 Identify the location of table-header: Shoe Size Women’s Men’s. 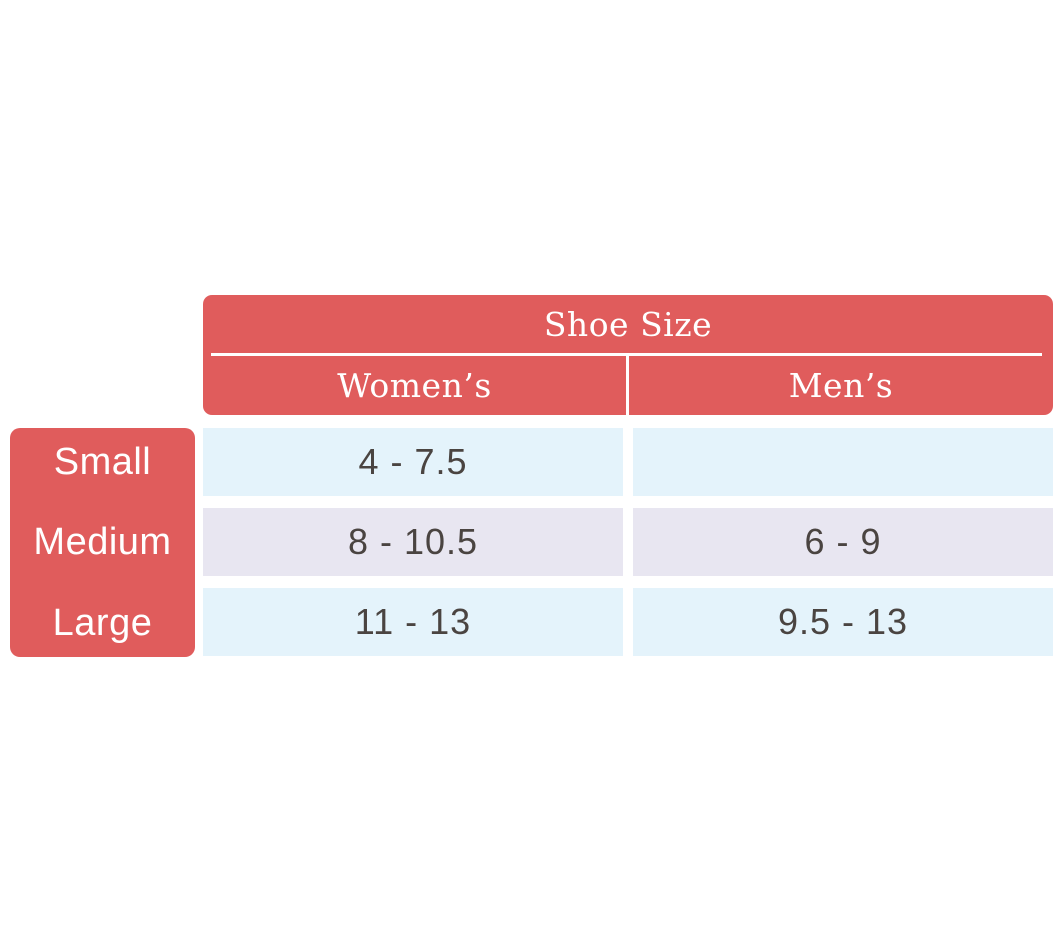
(628, 355).